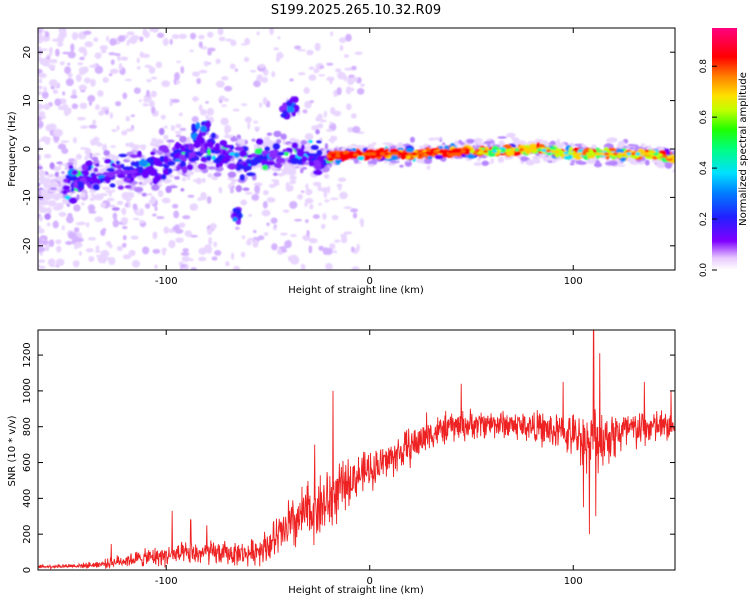 The width and height of the screenshot is (750, 600). Describe the element at coordinates (27, 100) in the screenshot. I see `spectrogram-y-tick-label: 10` at that location.